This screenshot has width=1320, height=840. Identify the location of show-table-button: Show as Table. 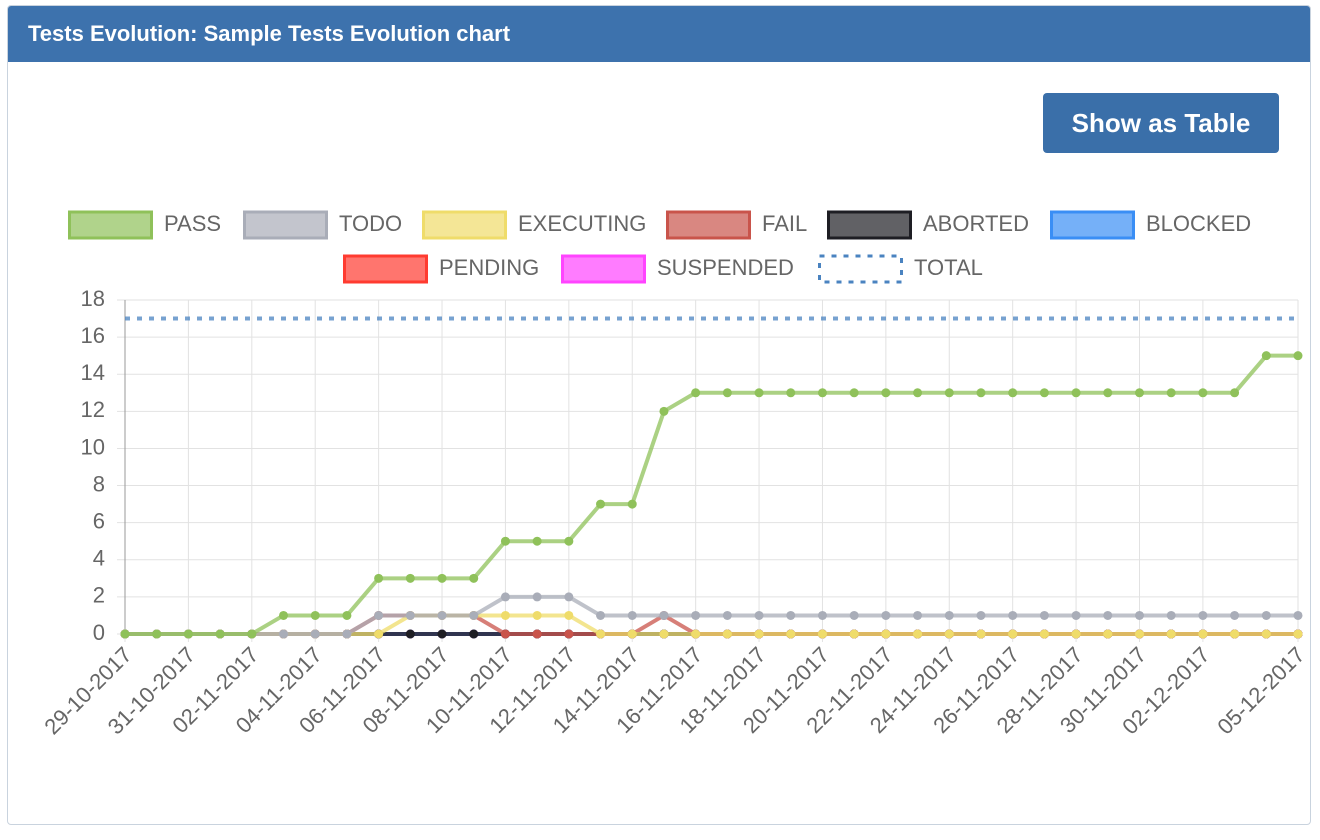
(1161, 123).